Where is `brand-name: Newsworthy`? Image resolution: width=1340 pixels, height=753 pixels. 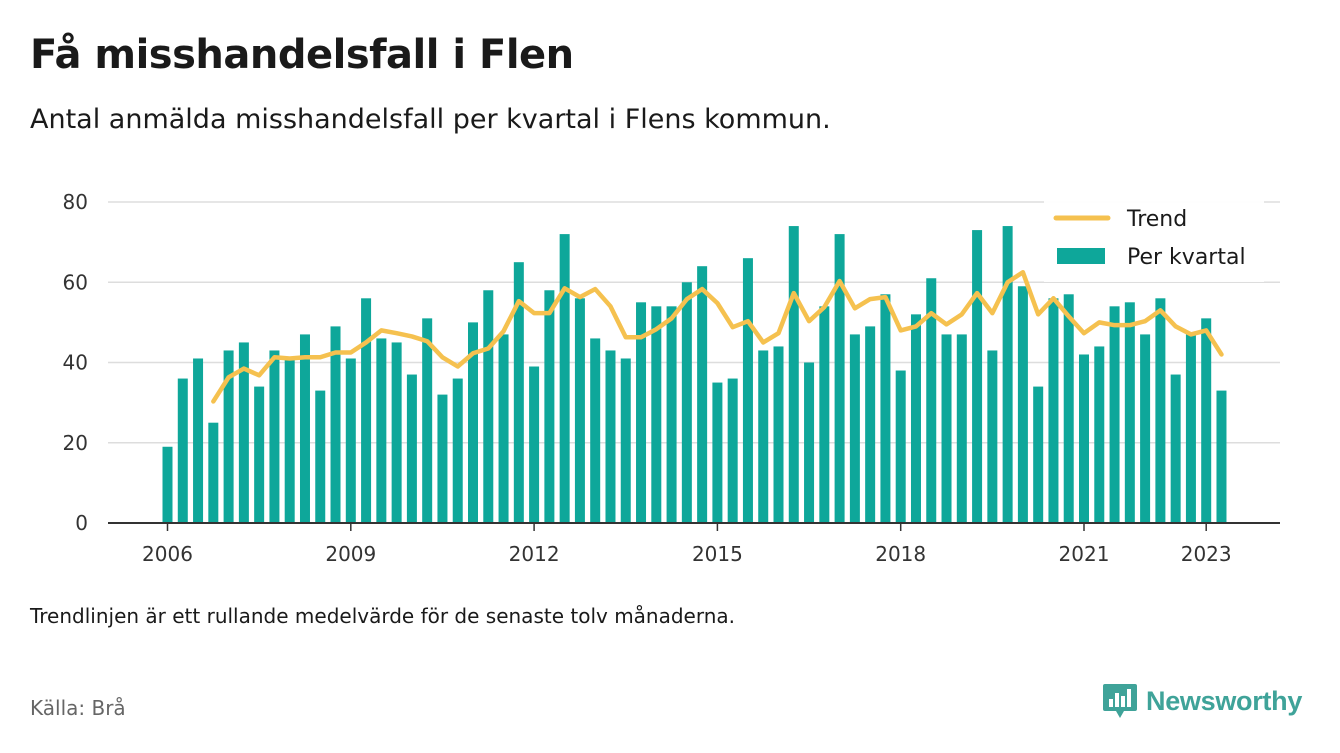 brand-name: Newsworthy is located at coordinates (1224, 700).